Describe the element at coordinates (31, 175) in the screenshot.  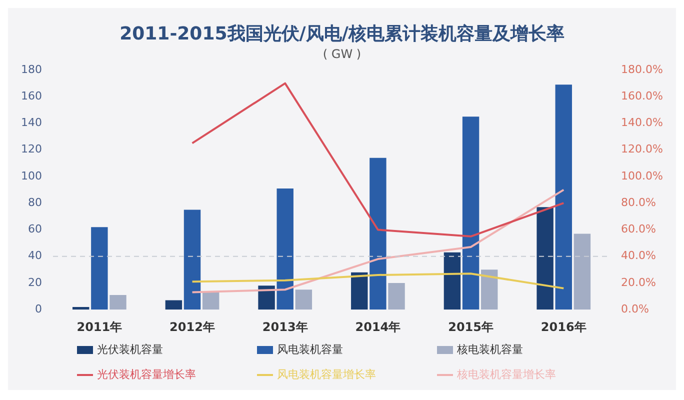
I see `y-tick-label: 100` at that location.